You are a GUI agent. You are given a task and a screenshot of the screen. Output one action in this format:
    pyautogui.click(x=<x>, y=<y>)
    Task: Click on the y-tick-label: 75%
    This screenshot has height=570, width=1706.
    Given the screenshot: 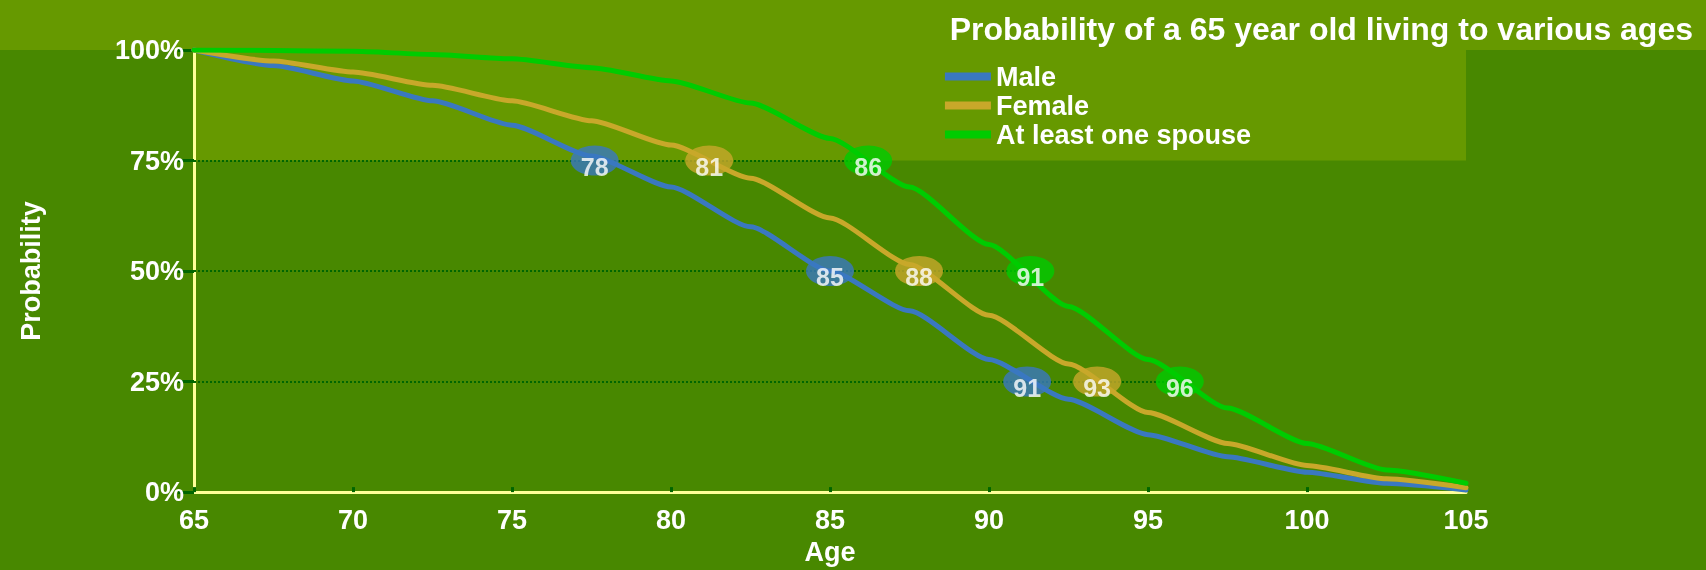 What is the action you would take?
    pyautogui.click(x=156, y=160)
    